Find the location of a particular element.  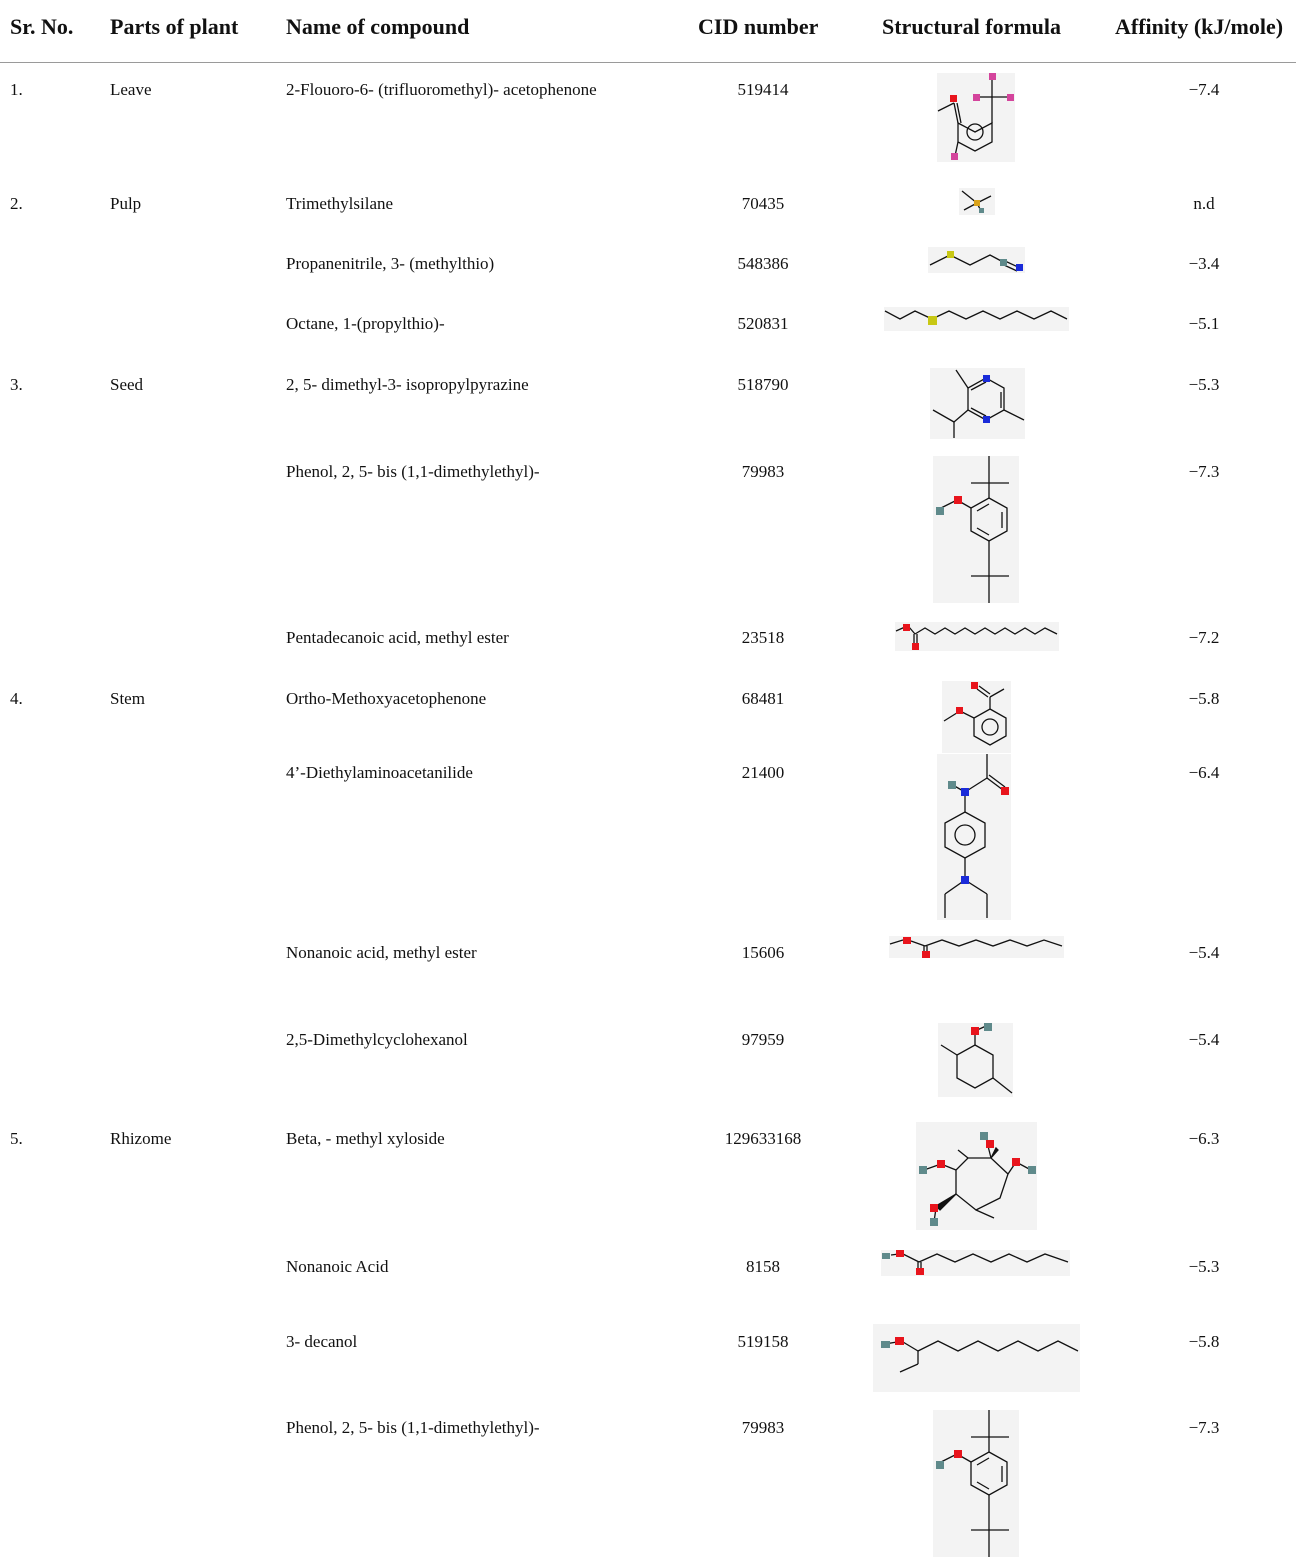

row-sr-no: 1. is located at coordinates (16, 89).